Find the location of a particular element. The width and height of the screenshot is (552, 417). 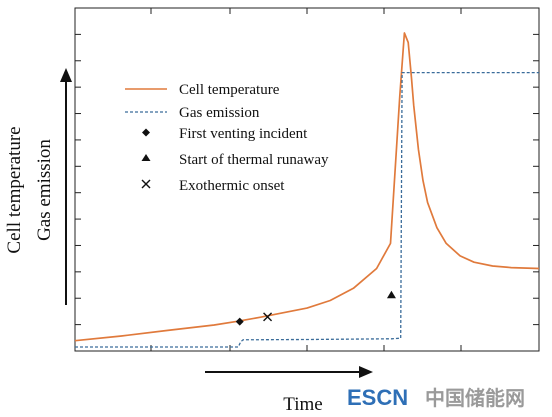

legend-cross-icon is located at coordinates (146, 184).